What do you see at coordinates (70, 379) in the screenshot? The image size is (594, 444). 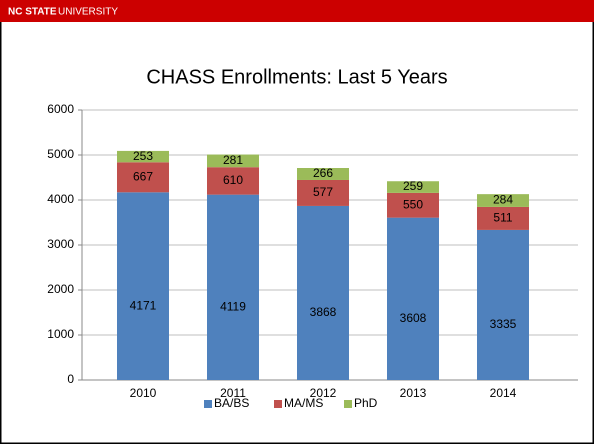 I see `y-tick-label: 0` at bounding box center [70, 379].